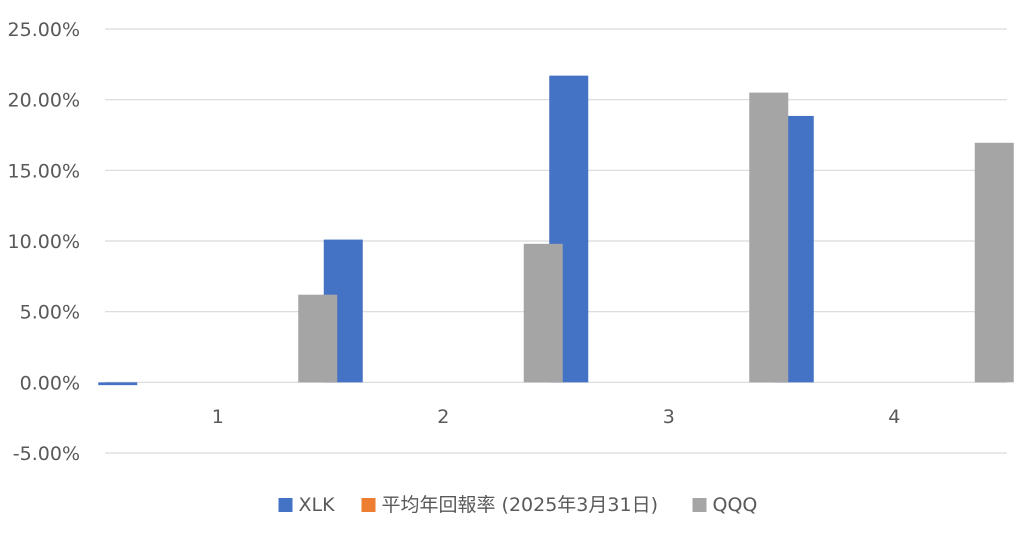 This screenshot has width=1024, height=538. I want to click on y-axis-ticks: -5.00% 0.00% 5.00% 10.00% 15.00% 20.00% 25.00%, so click(44, 242).